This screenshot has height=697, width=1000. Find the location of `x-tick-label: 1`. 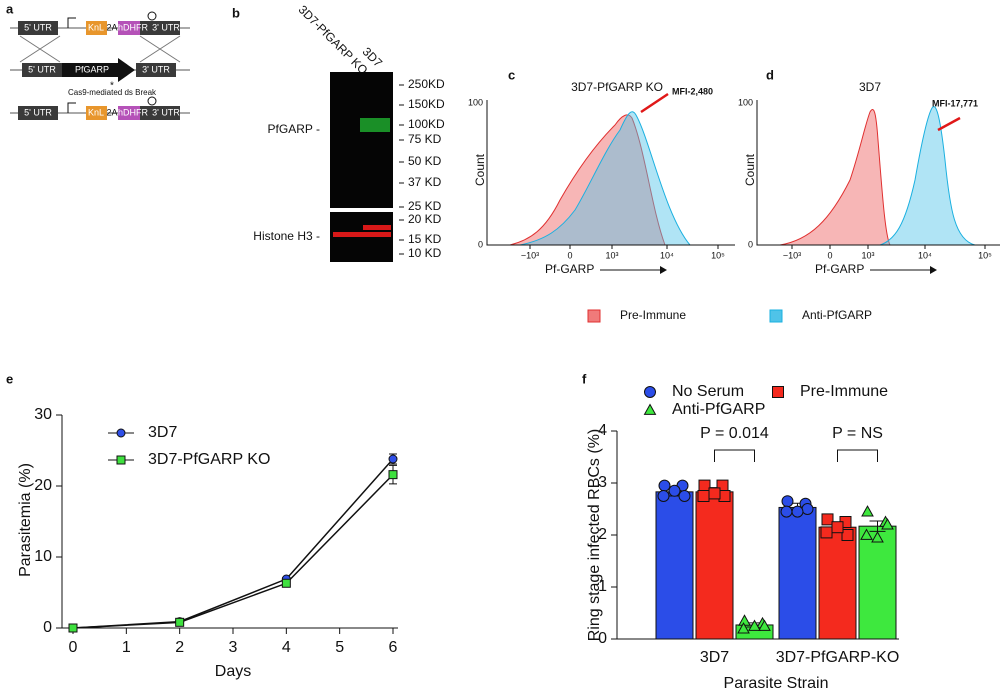

x-tick-label: 1 is located at coordinates (126, 647).